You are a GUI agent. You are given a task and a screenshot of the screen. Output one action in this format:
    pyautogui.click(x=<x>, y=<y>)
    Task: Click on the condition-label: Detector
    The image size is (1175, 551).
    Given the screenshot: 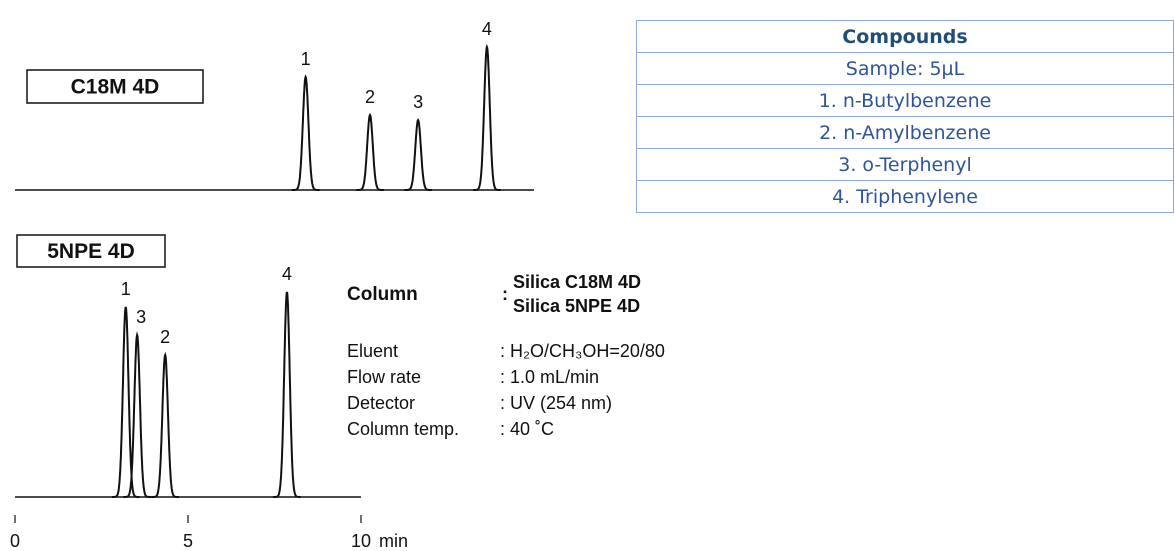 What is the action you would take?
    pyautogui.click(x=381, y=403)
    